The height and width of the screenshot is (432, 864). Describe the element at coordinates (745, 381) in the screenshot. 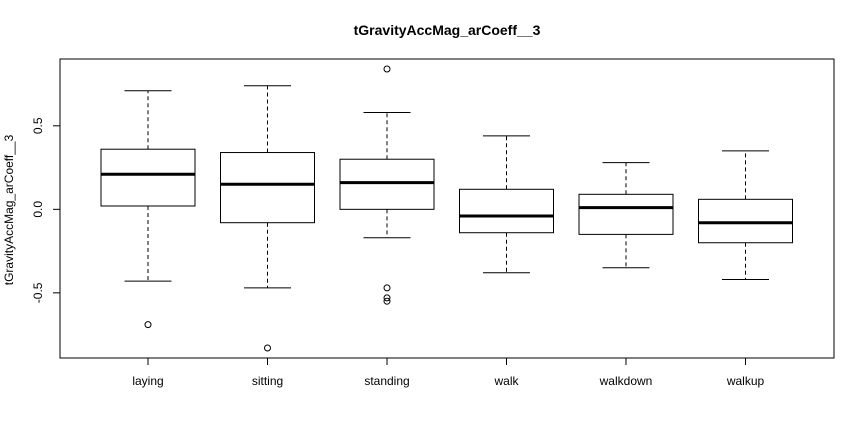

I see `x-tick-label: walkup` at that location.